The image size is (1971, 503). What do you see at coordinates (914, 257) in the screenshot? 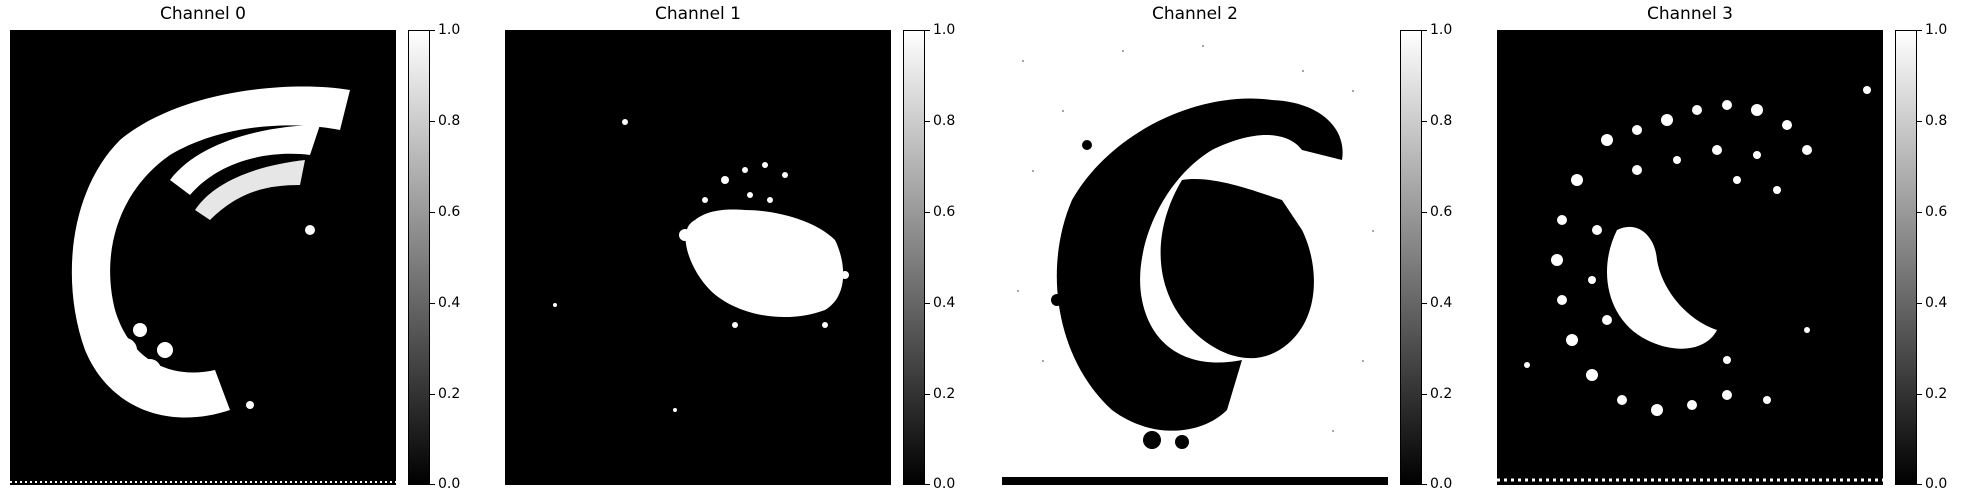
I see `channel-1-colorbar` at bounding box center [914, 257].